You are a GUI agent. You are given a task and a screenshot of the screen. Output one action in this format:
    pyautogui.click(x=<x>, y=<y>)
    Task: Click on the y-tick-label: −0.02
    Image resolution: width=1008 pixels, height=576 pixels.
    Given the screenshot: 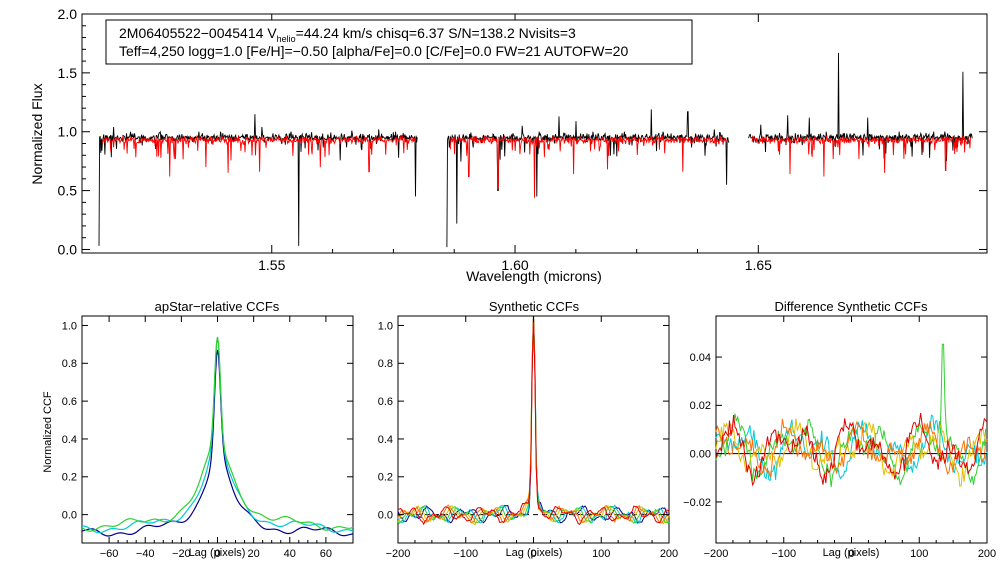 What is the action you would take?
    pyautogui.click(x=697, y=503)
    